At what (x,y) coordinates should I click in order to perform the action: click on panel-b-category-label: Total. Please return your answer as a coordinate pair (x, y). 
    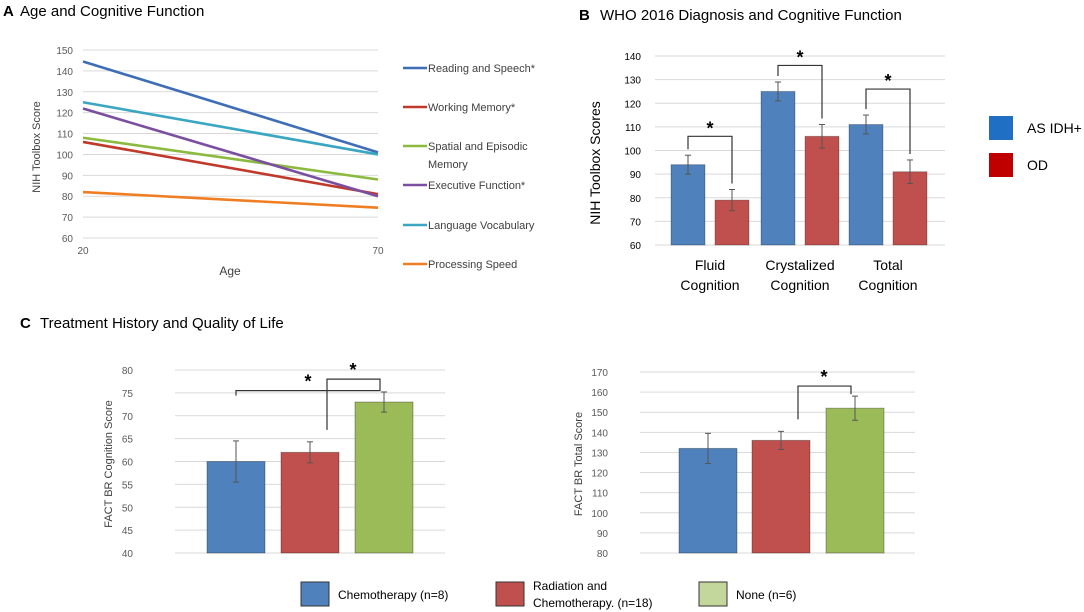
    Looking at the image, I should click on (888, 265).